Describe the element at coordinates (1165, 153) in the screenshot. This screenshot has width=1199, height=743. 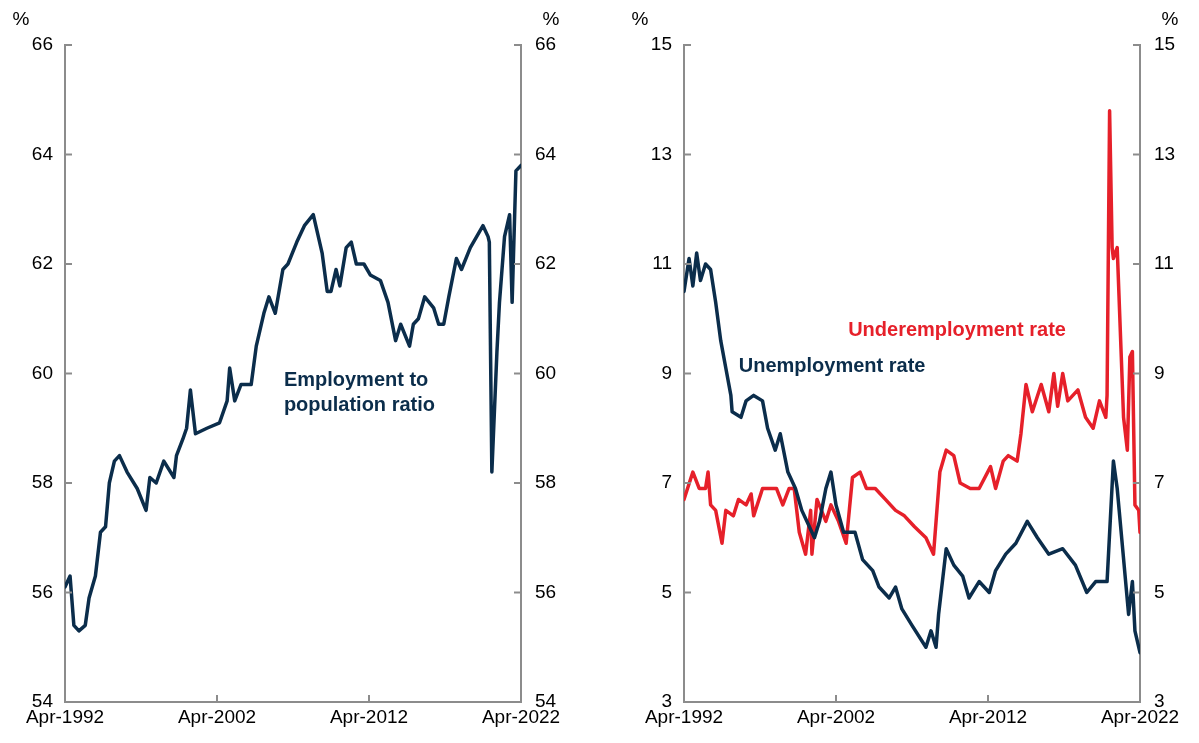
I see `y2-tick-label: 13` at that location.